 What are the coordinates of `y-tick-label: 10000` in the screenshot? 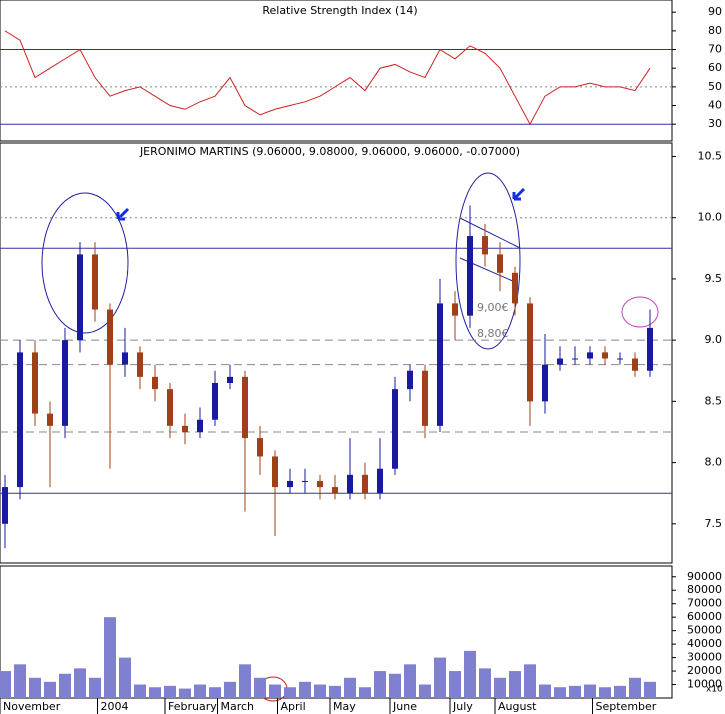 It's located at (704, 684).